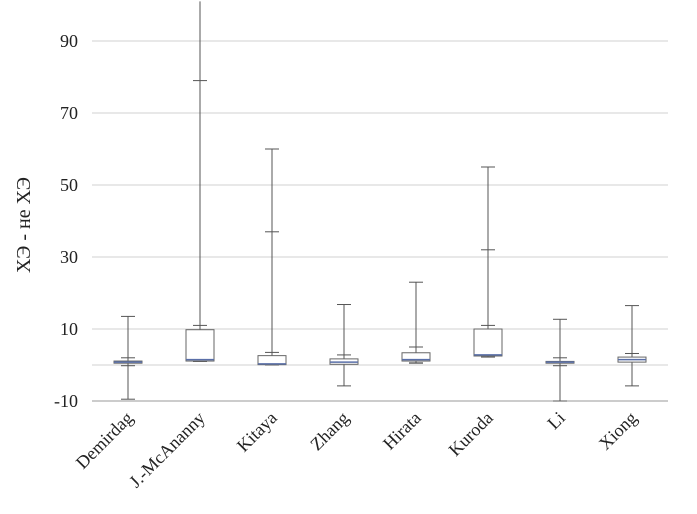  Describe the element at coordinates (555, 420) in the screenshot. I see `x-category-label: Li` at that location.